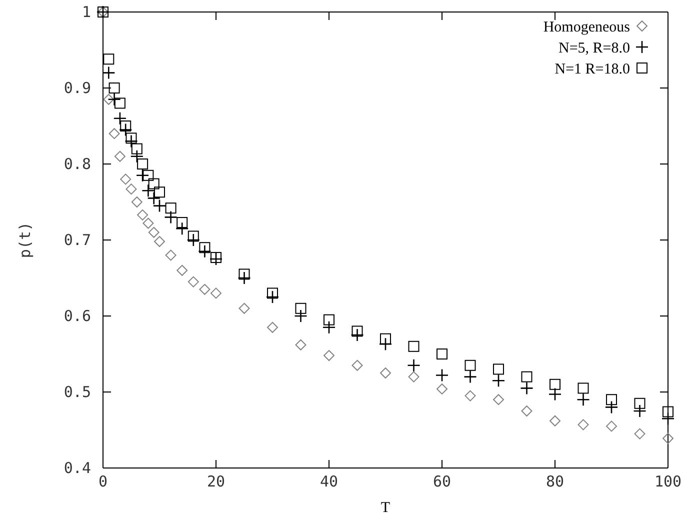 The image size is (690, 524). What do you see at coordinates (77, 315) in the screenshot?
I see `y-tick-label: 0.6` at bounding box center [77, 315].